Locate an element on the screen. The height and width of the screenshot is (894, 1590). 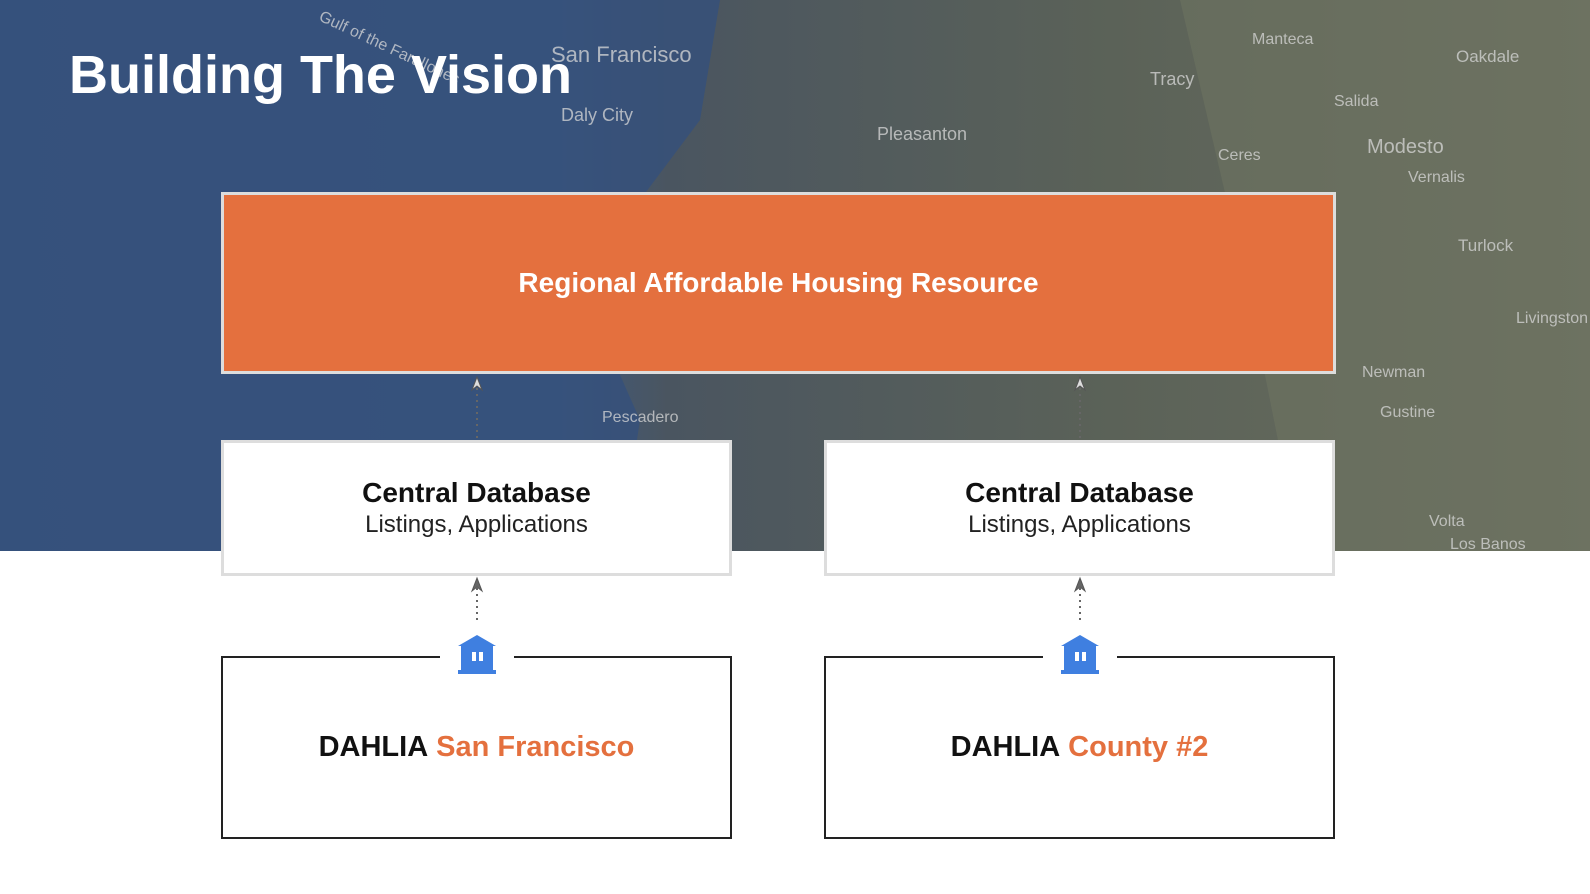
dahlia-box: DAHLIA County #2 is located at coordinates (1079, 747).